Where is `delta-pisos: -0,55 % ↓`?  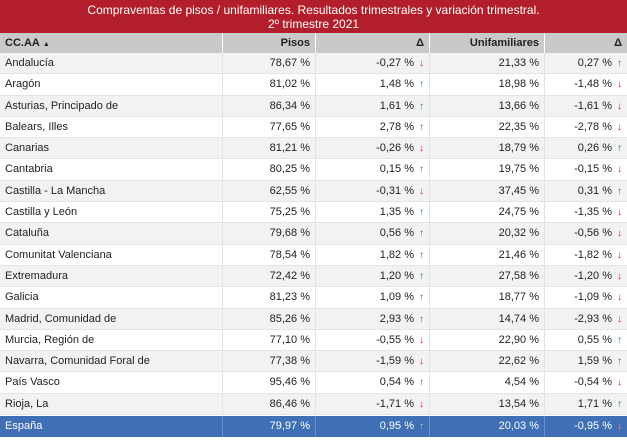
delta-pisos: -0,55 % ↓ is located at coordinates (373, 340).